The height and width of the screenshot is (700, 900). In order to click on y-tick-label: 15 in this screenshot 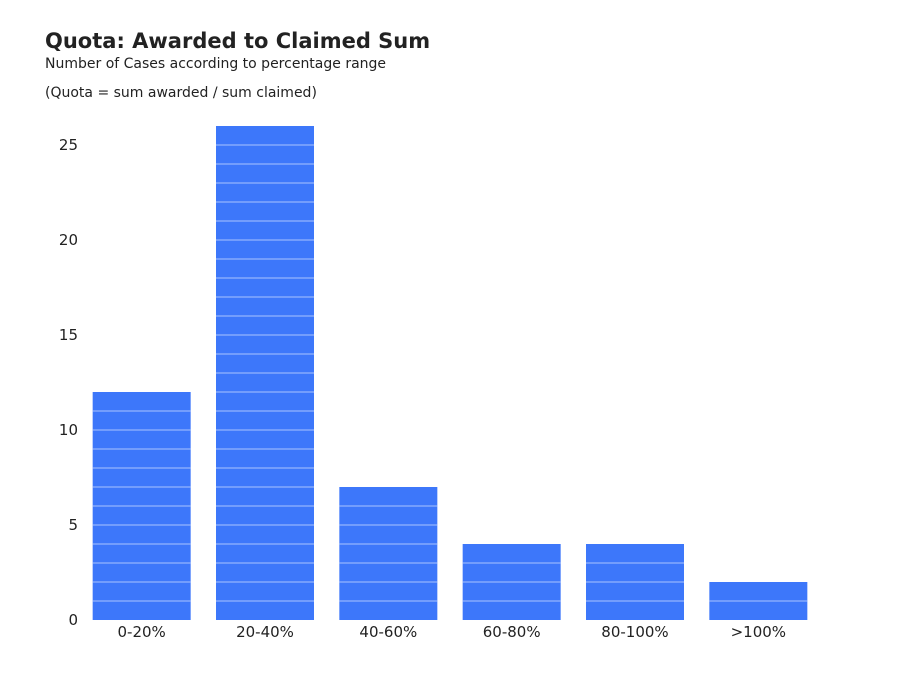, I will do `click(68, 335)`.